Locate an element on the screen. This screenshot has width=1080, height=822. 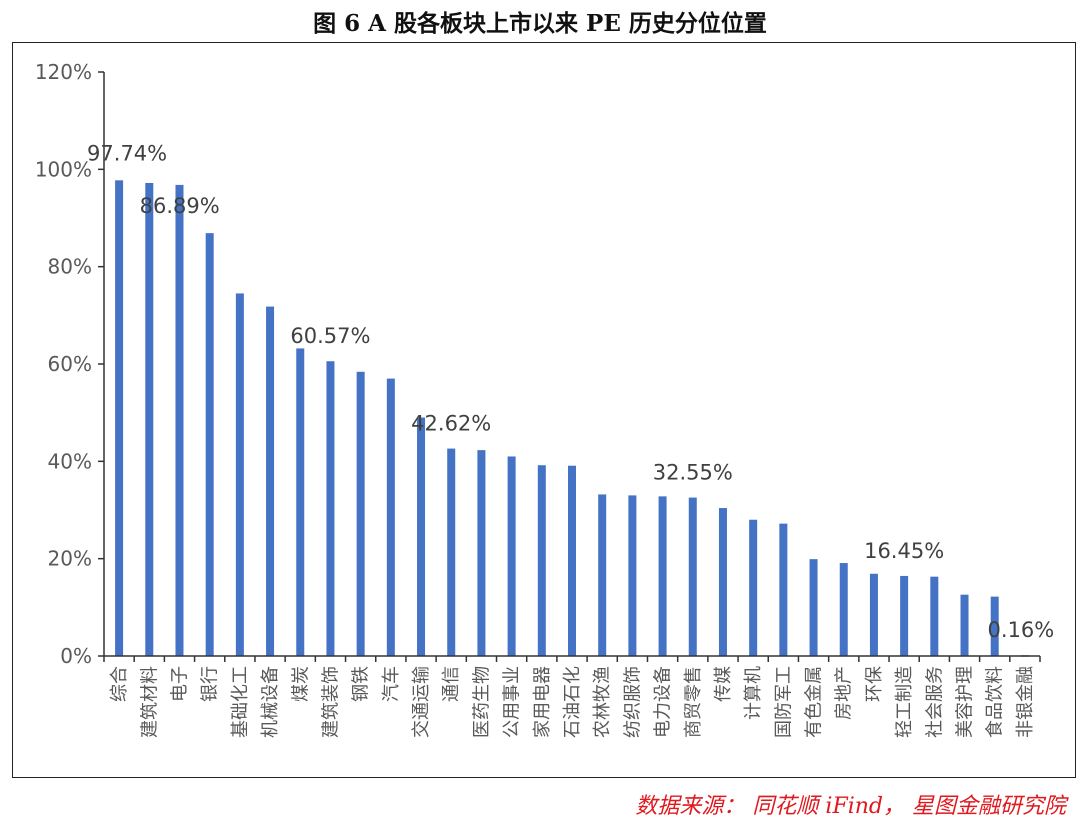
y-tick-label: 100% is located at coordinates (63, 169).